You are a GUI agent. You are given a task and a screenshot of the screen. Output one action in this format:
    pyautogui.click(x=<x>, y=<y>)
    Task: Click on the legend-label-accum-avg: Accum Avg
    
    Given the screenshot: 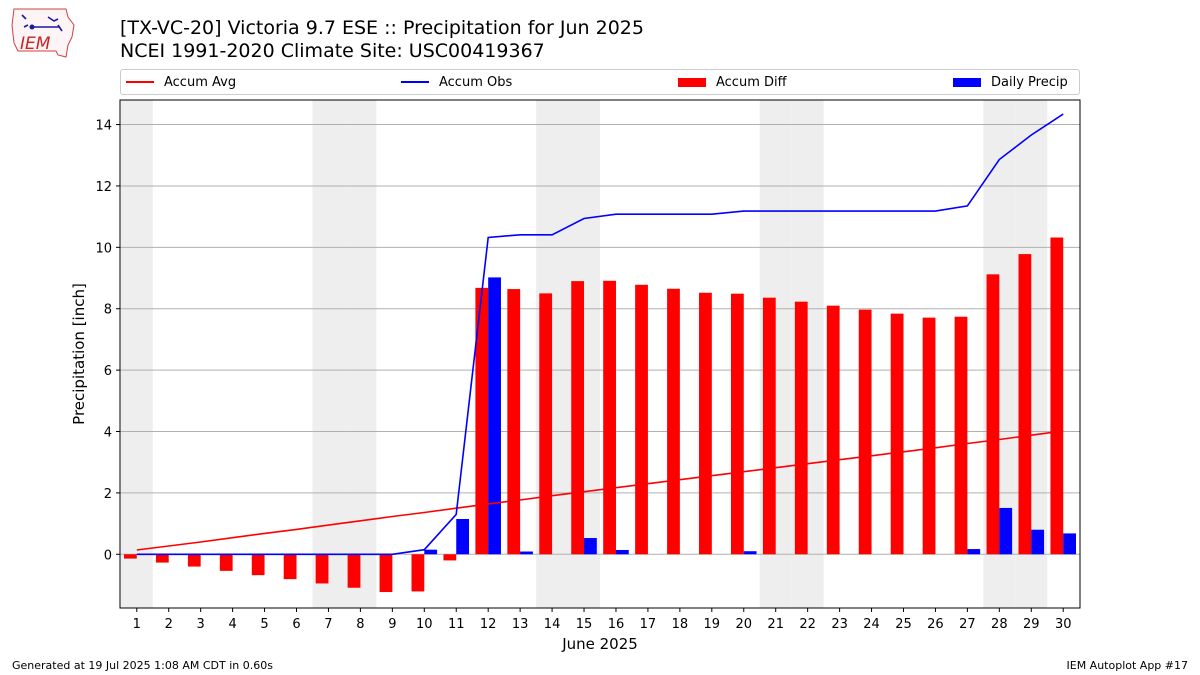 What is the action you would take?
    pyautogui.click(x=200, y=82)
    